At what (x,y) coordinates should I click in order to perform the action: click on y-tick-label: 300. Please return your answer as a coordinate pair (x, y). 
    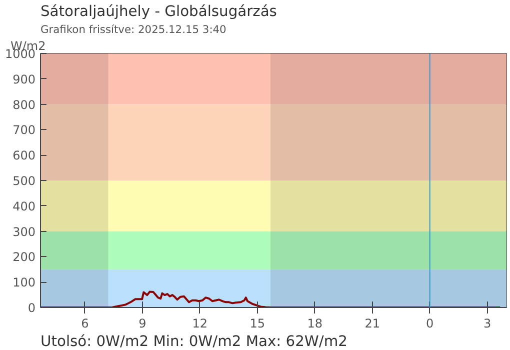
    Looking at the image, I should click on (24, 231).